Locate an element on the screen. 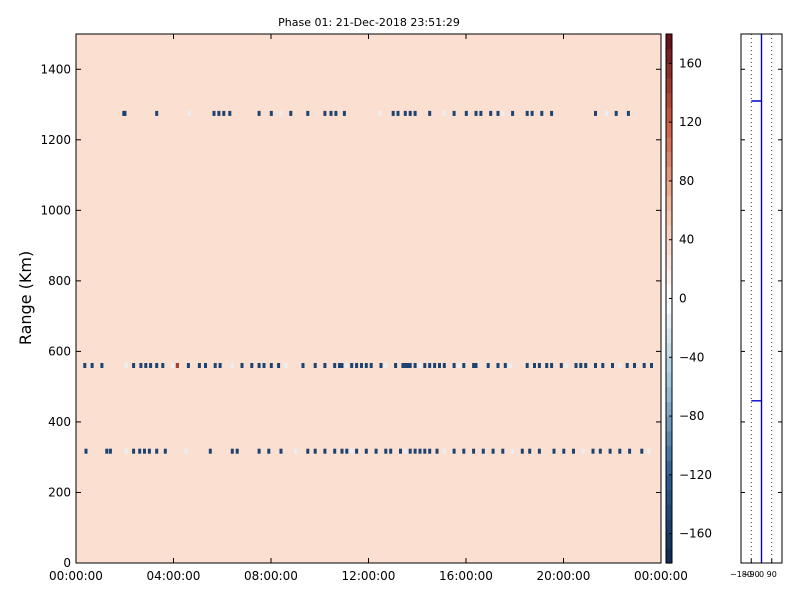 This screenshot has width=800, height=600. chart-title: Phase 01: 21-Dec-2018 23:51:29 is located at coordinates (369, 22).